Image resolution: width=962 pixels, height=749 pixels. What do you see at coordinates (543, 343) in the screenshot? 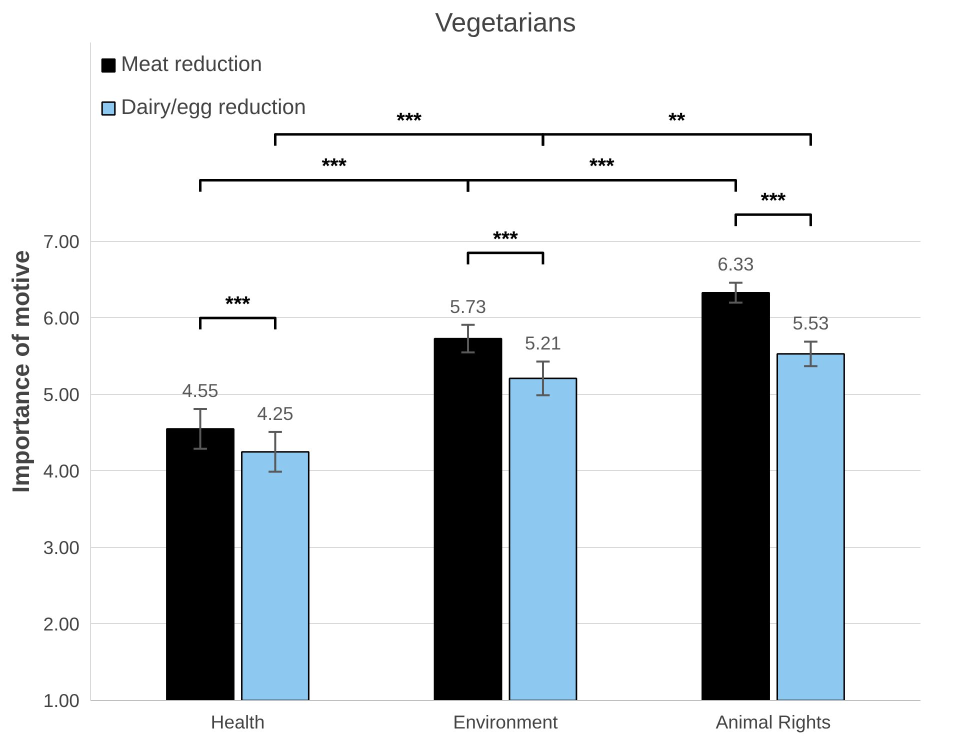
I see `data-label: 5.21` at bounding box center [543, 343].